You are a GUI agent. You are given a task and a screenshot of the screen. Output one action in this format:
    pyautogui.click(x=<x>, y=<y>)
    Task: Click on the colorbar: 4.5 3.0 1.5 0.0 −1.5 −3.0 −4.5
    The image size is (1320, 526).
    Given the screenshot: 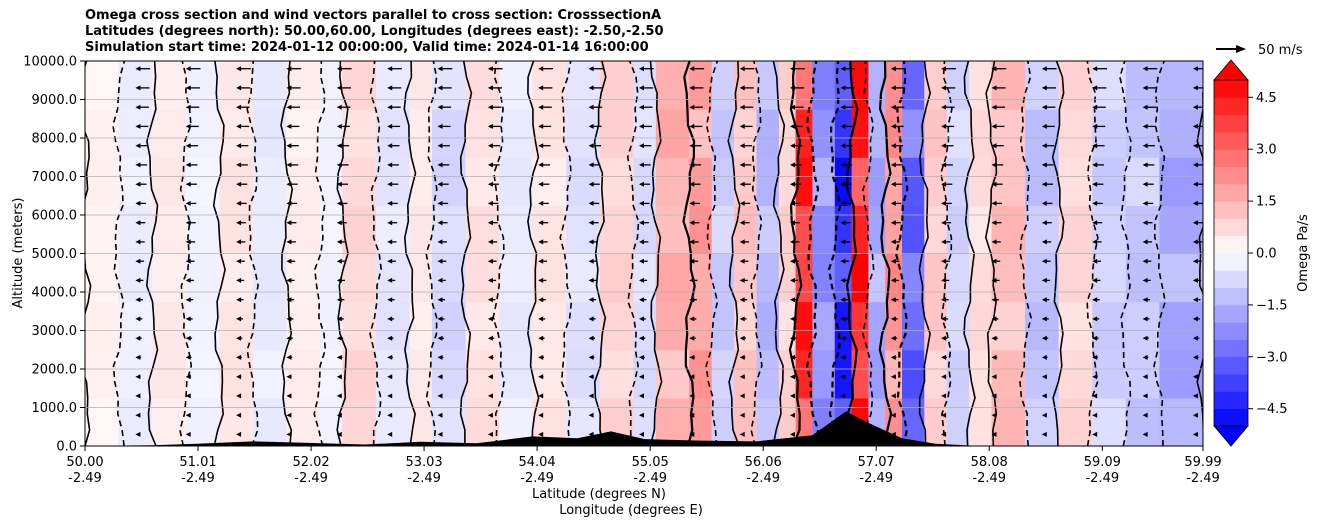 What is the action you would take?
    pyautogui.click(x=1250, y=253)
    